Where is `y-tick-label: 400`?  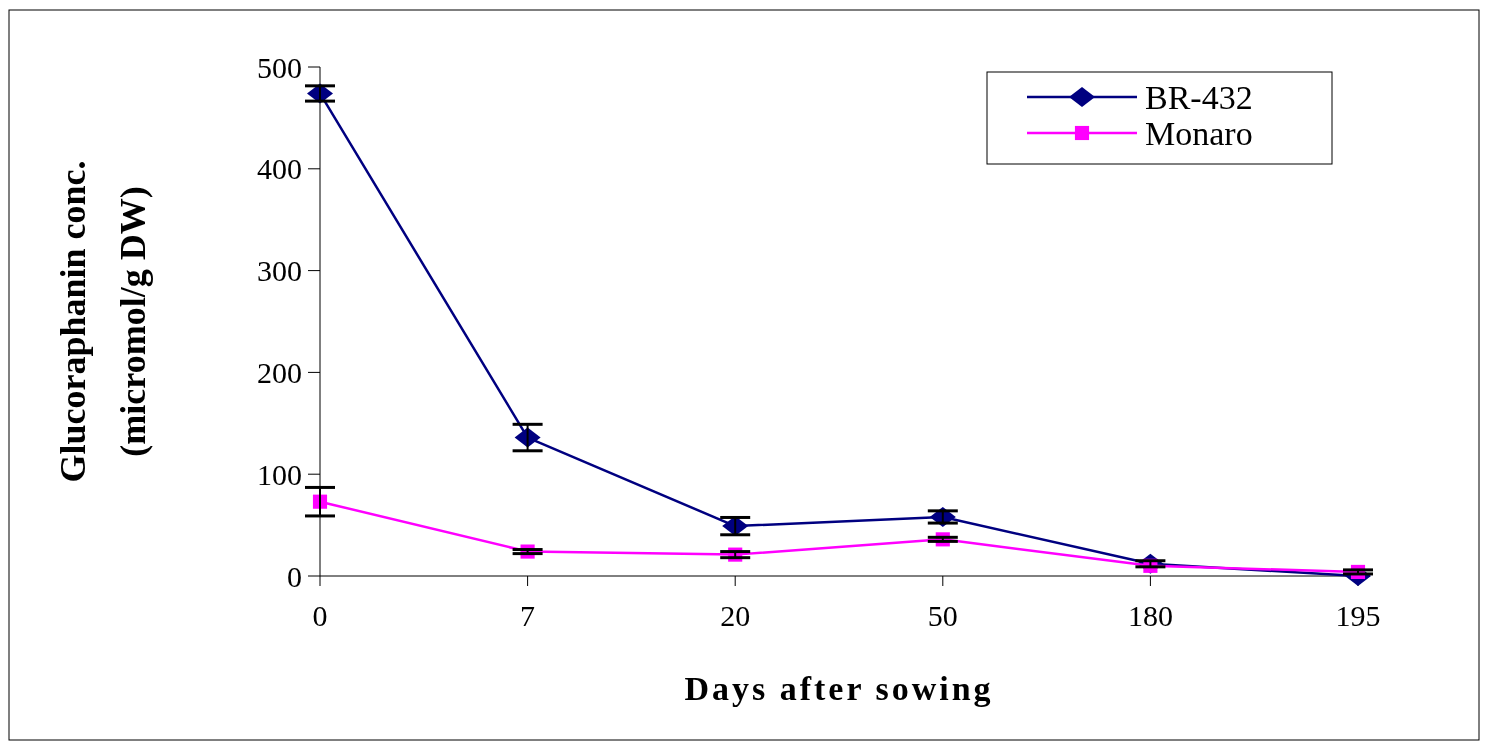 y-tick-label: 400 is located at coordinates (279, 169).